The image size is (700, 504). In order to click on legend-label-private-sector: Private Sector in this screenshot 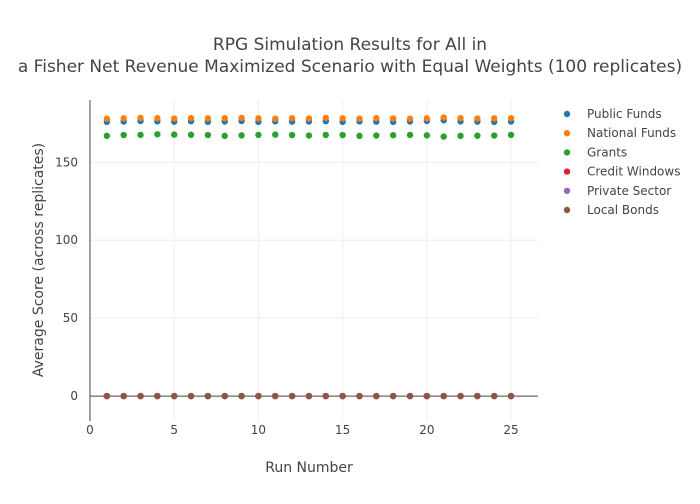, I will do `click(629, 191)`.